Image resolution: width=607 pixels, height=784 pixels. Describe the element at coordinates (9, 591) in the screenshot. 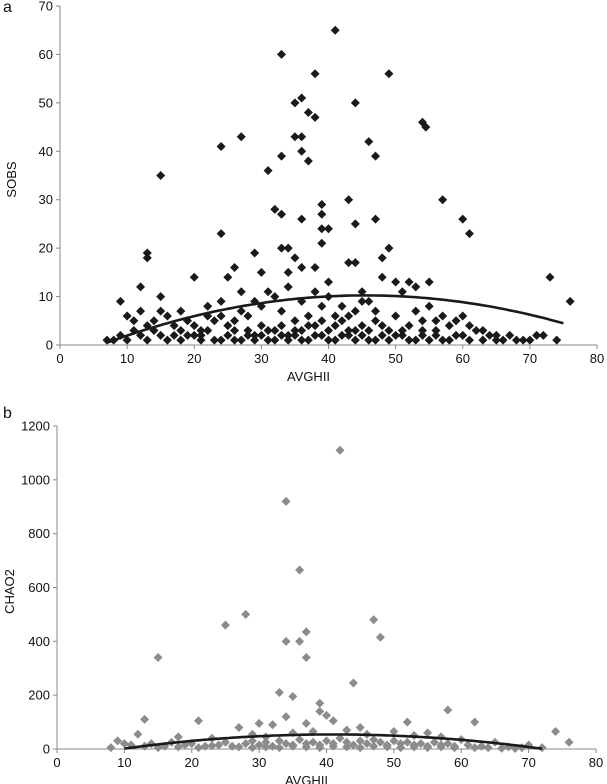

I see `y-axis-title: CHAO2` at that location.